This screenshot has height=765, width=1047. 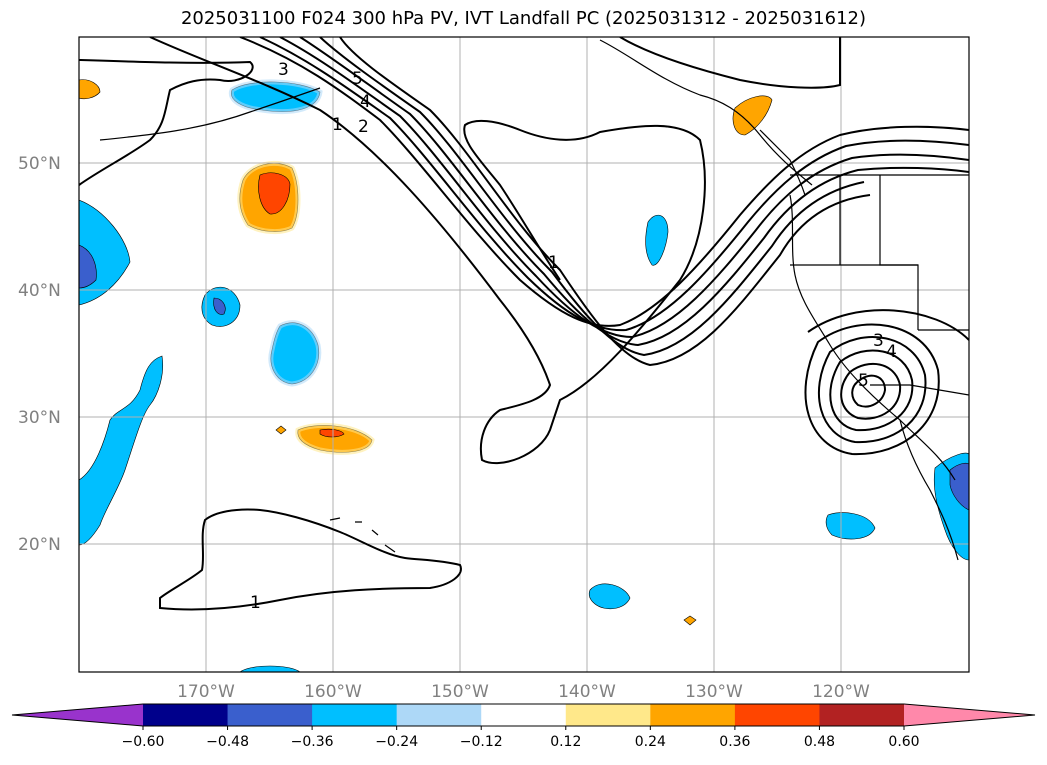 I want to click on lon-label: 130°W, so click(x=714, y=692).